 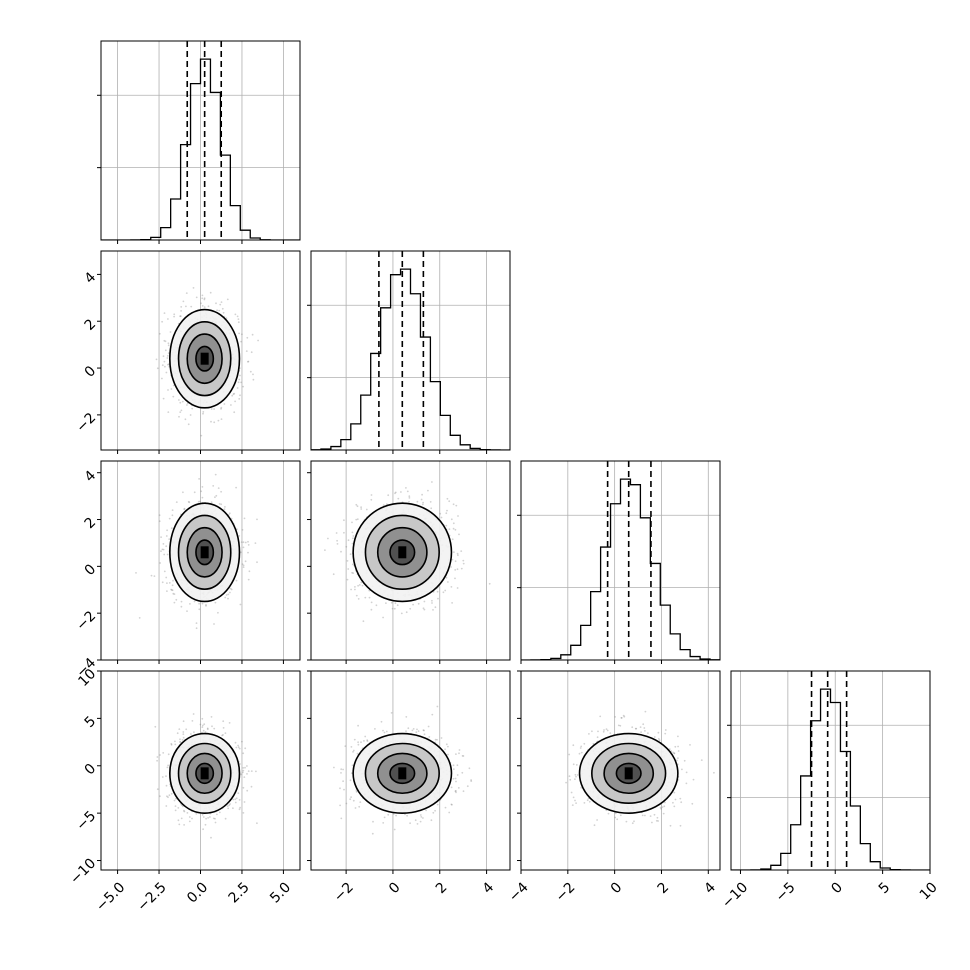 I want to click on y-tick-label: −5, so click(x=86, y=821).